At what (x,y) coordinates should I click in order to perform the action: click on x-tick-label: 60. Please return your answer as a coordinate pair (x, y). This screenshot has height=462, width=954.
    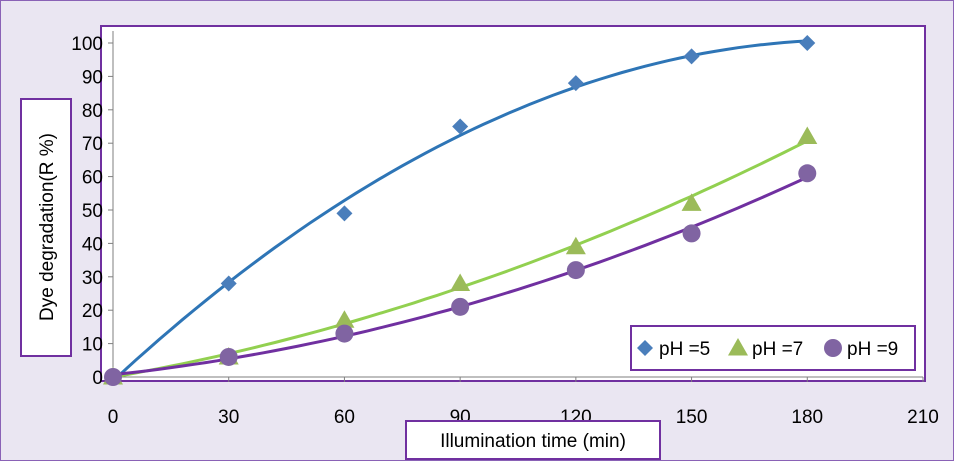
    Looking at the image, I should click on (344, 417).